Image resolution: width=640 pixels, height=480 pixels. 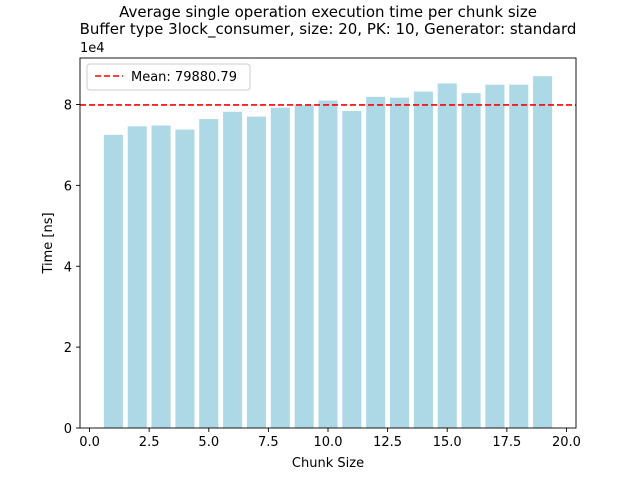 I want to click on x-tick-label: 5.0, so click(x=208, y=442).